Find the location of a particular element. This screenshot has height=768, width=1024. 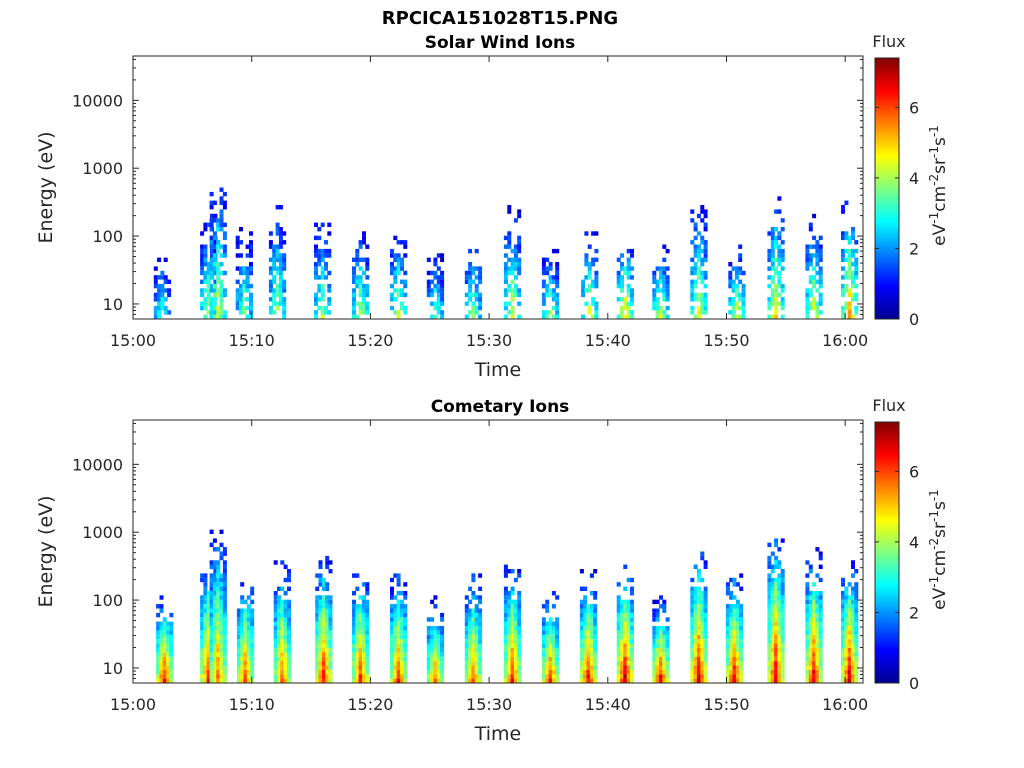

x-tick-label: 15:40 is located at coordinates (608, 340).